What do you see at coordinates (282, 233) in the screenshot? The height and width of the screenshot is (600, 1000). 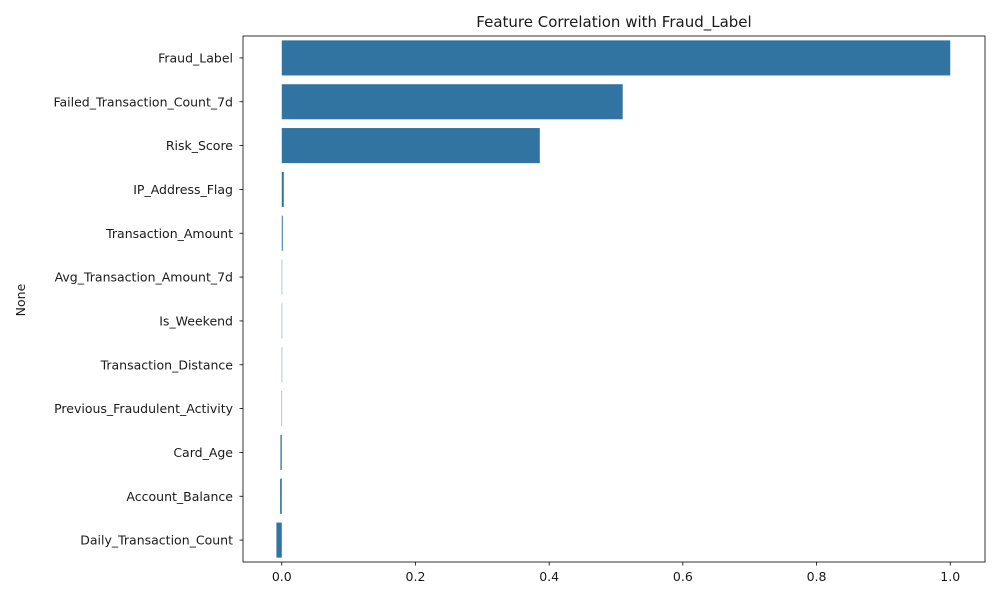 I see `bar-transaction-amount` at bounding box center [282, 233].